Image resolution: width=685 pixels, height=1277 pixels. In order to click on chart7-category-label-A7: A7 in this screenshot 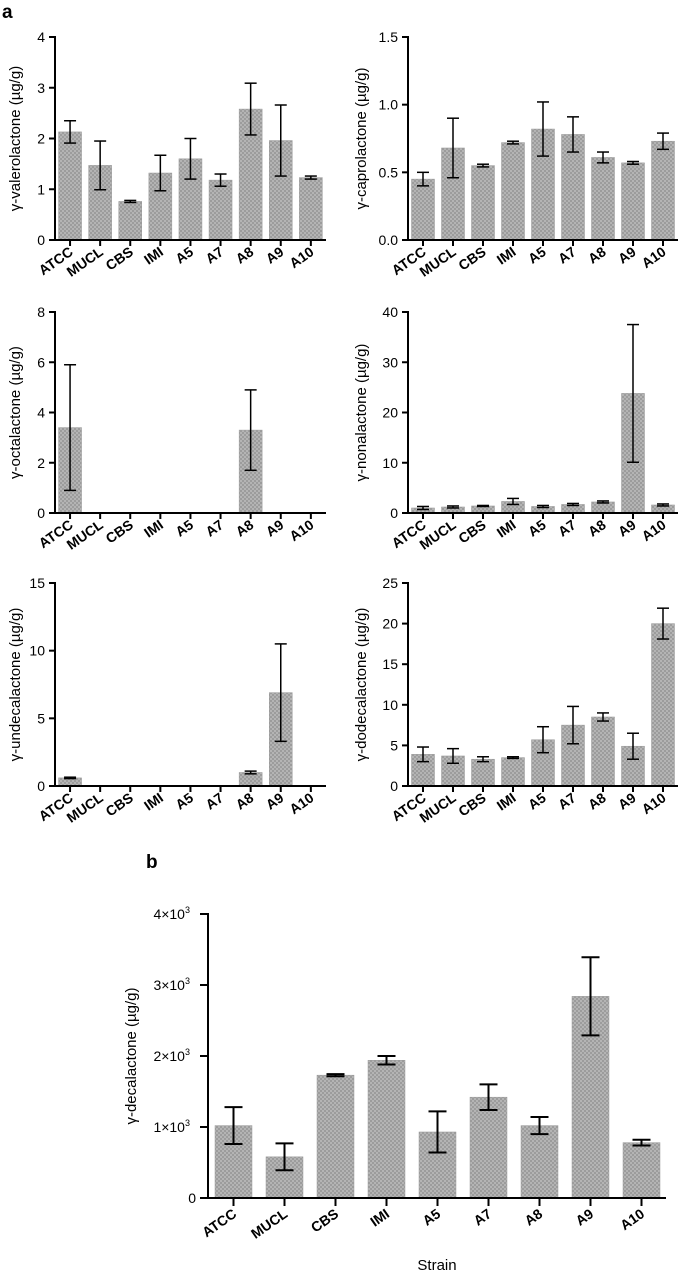, I will do `click(482, 1216)`.